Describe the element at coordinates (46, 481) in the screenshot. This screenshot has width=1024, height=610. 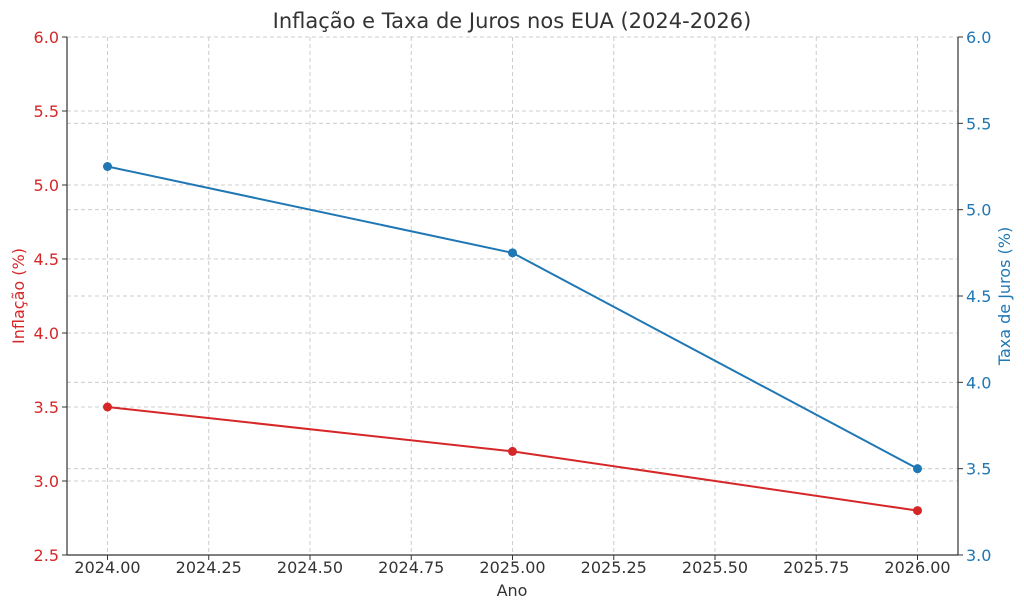
I see `y-tick-label-left: 3.0` at that location.